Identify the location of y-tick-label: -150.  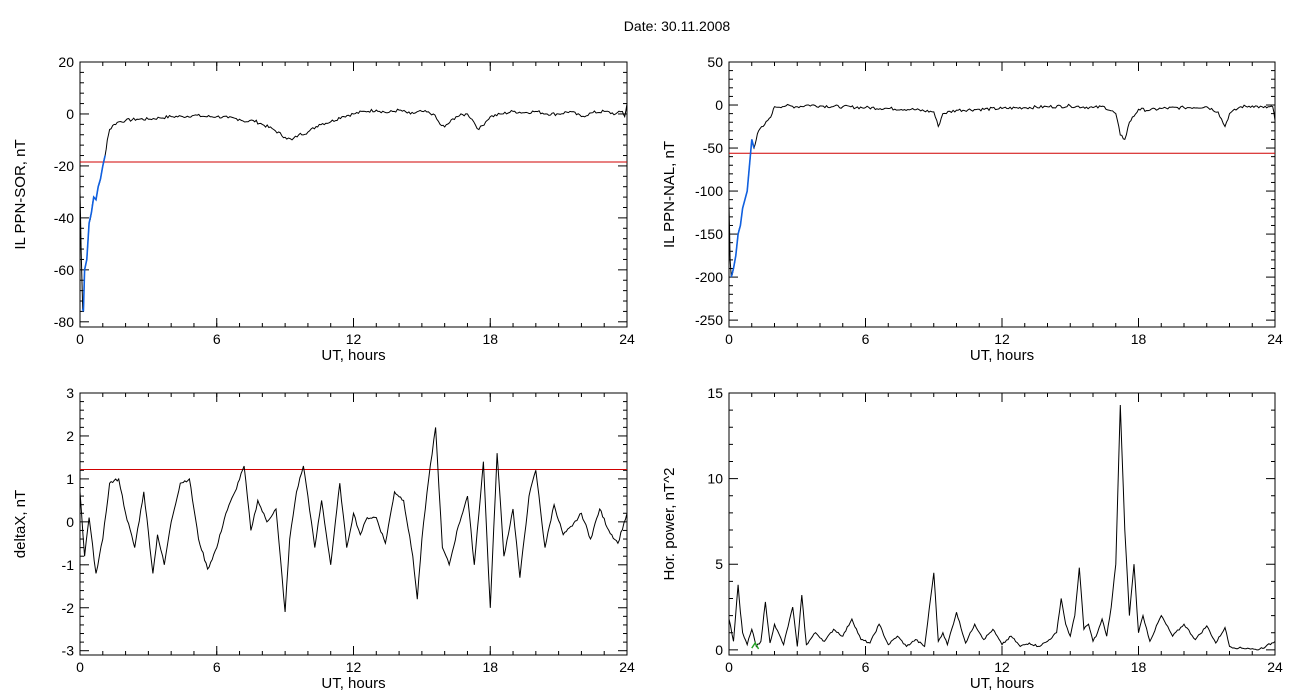
(709, 234).